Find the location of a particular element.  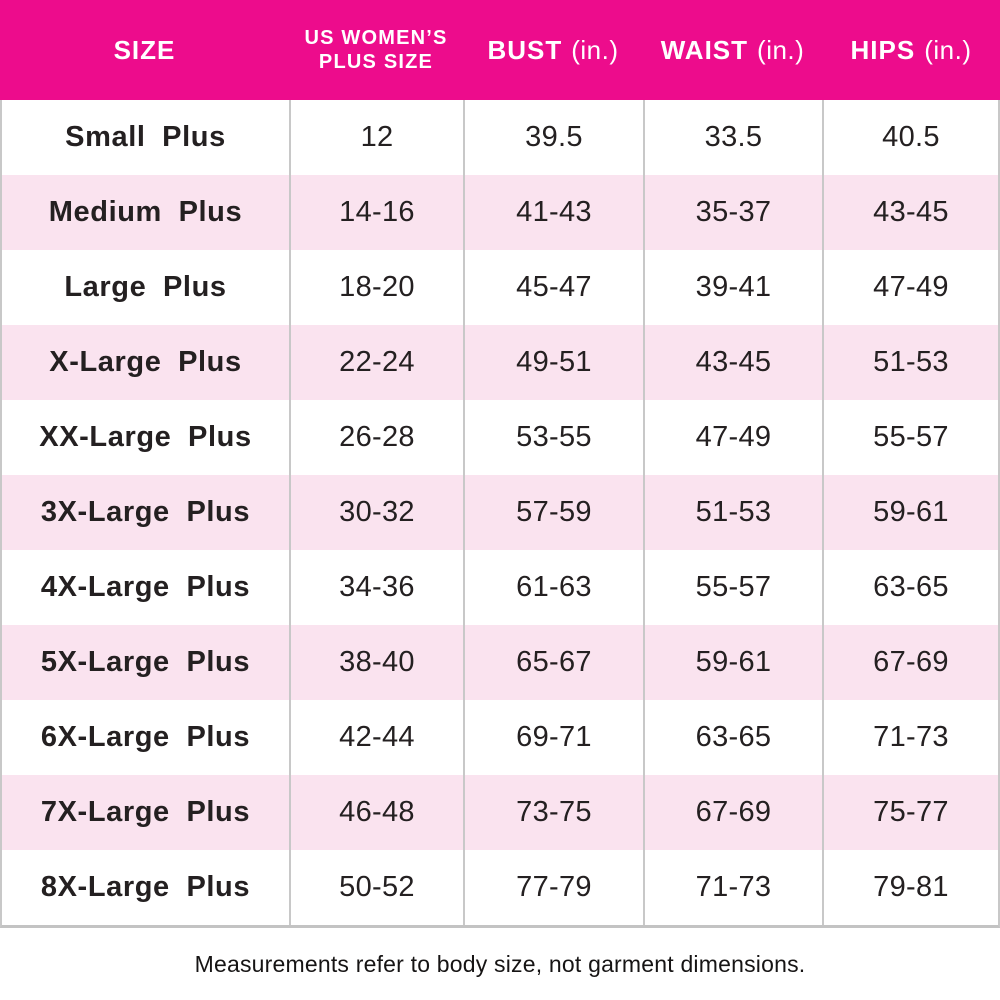

table-row: X-Large Plus 22-24 49-51 43-45 51-53 is located at coordinates (500, 362).